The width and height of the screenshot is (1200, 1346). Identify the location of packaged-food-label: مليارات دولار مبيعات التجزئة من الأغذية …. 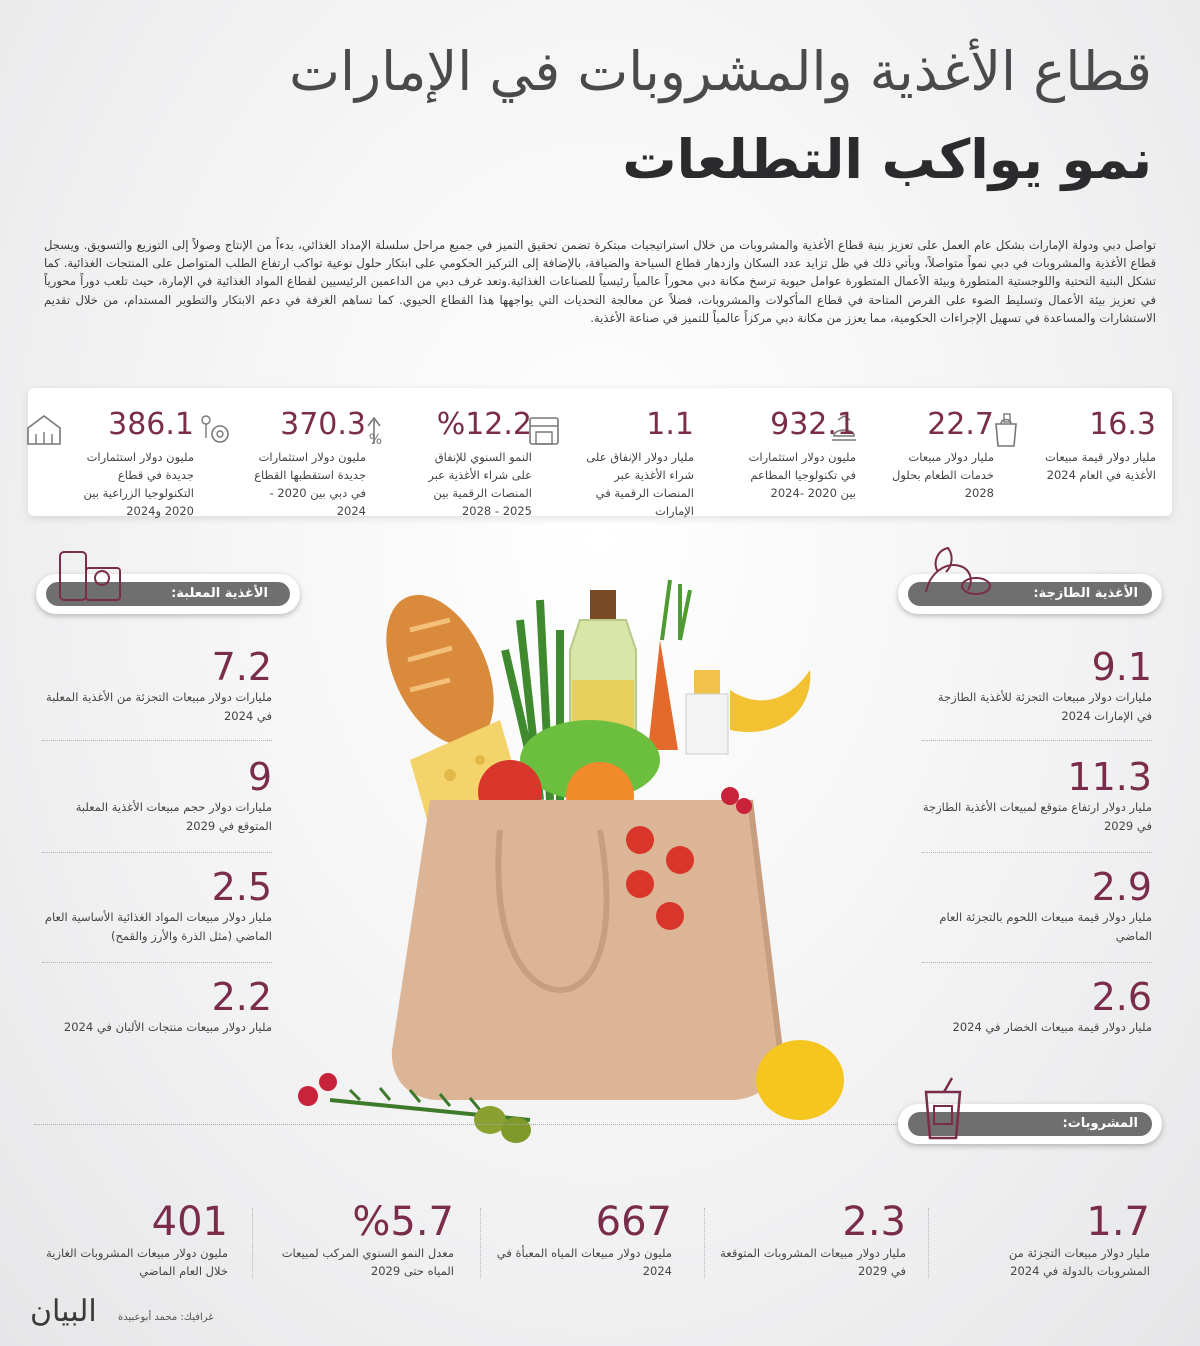
(159, 706).